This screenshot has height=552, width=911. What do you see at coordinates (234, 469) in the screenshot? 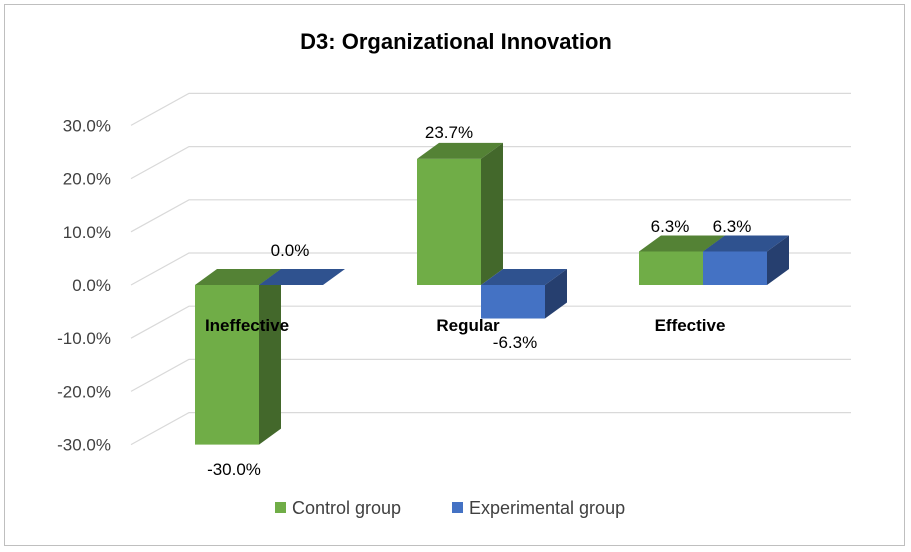
I see `data-label: -30.0%` at bounding box center [234, 469].